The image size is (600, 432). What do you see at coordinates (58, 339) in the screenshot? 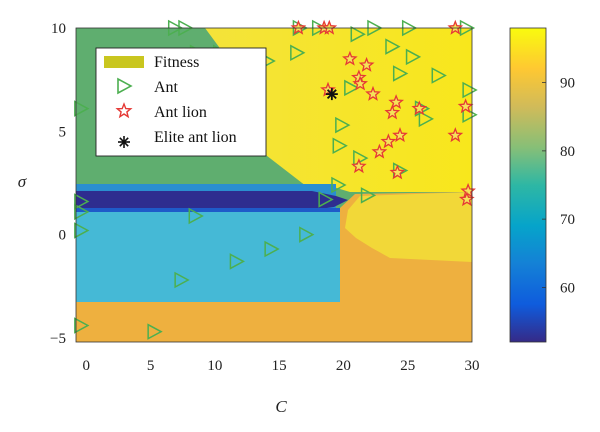
I see `y-tick-label: −5` at bounding box center [58, 339].